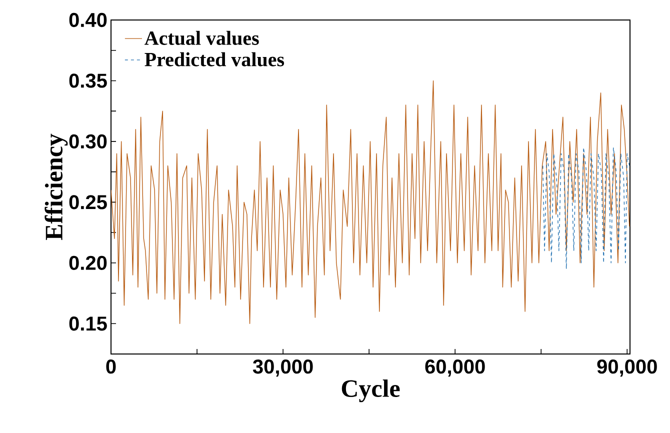 The height and width of the screenshot is (433, 670). I want to click on legend-label: Predicted values, so click(214, 59).